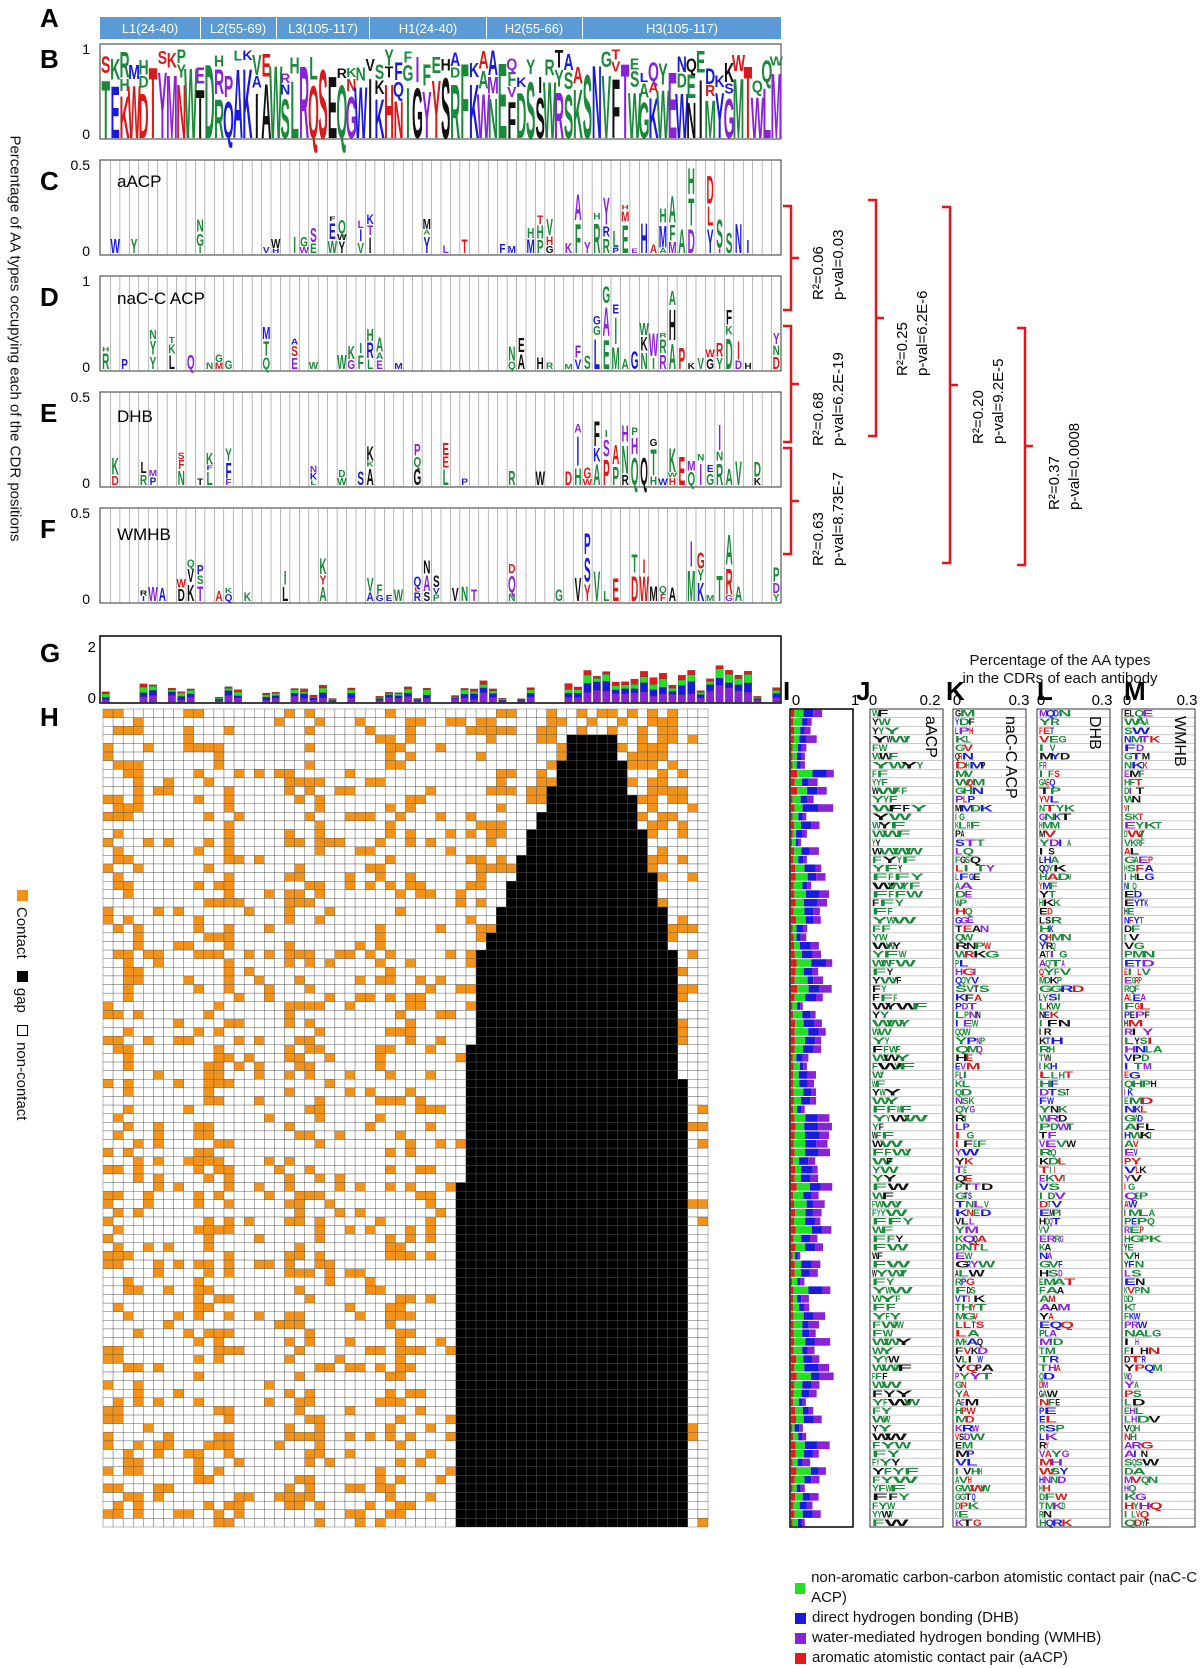 Image resolution: width=1200 pixels, height=1668 pixels. I want to click on logo-glyph: P, so click(200, 570).